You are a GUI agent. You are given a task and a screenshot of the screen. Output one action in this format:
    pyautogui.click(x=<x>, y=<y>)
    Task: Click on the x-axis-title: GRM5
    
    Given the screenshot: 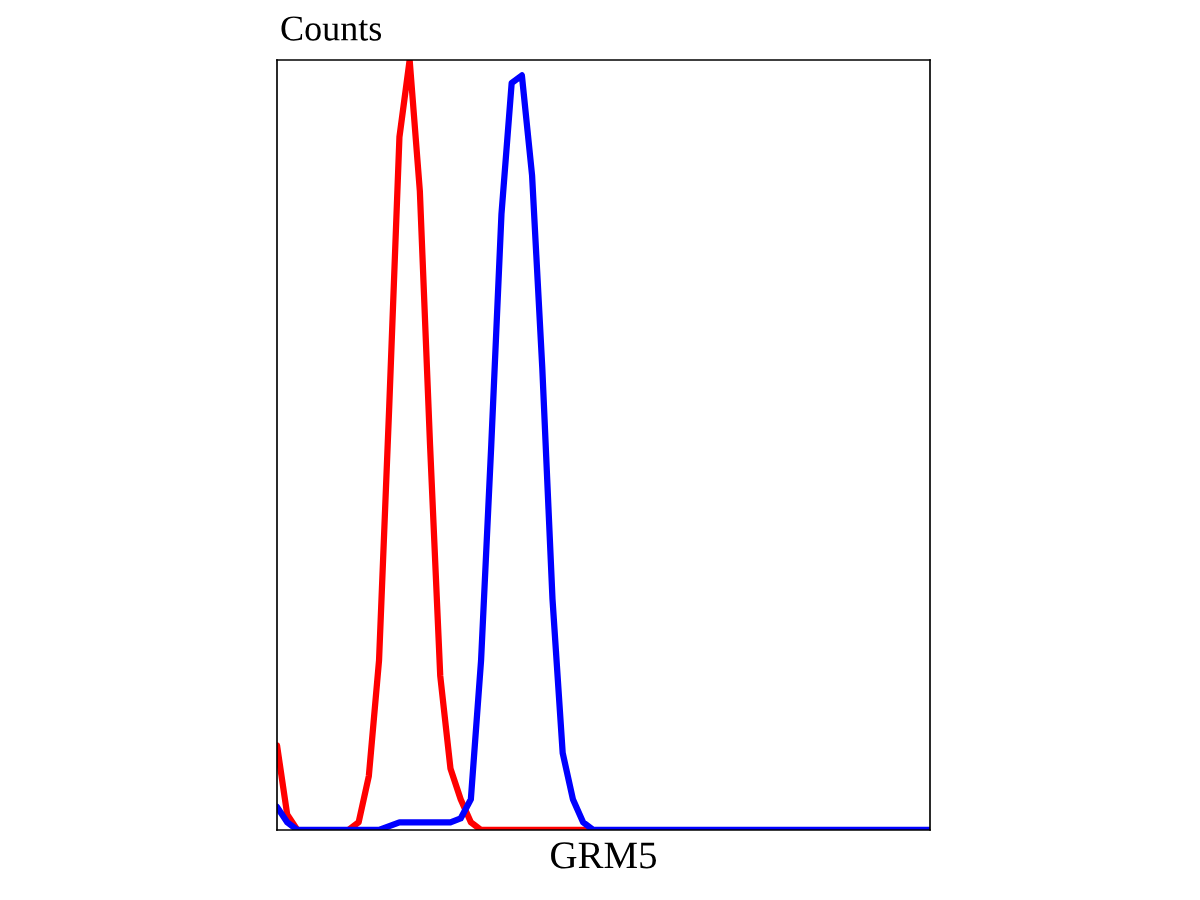 What is the action you would take?
    pyautogui.click(x=603, y=855)
    